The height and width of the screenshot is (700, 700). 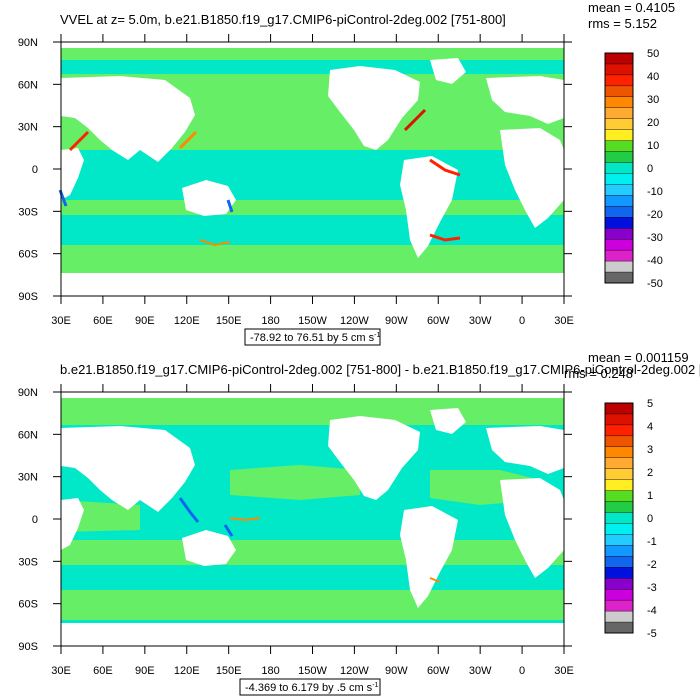 I want to click on lon-tick-label: 60W, so click(x=438, y=671).